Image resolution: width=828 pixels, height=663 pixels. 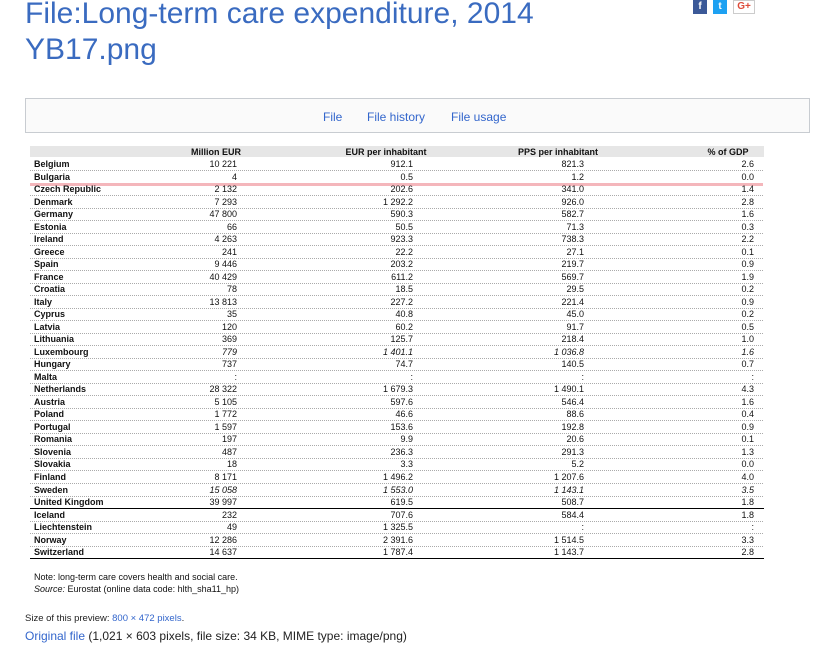 What do you see at coordinates (229, 251) in the screenshot?
I see `table-cell: 241` at bounding box center [229, 251].